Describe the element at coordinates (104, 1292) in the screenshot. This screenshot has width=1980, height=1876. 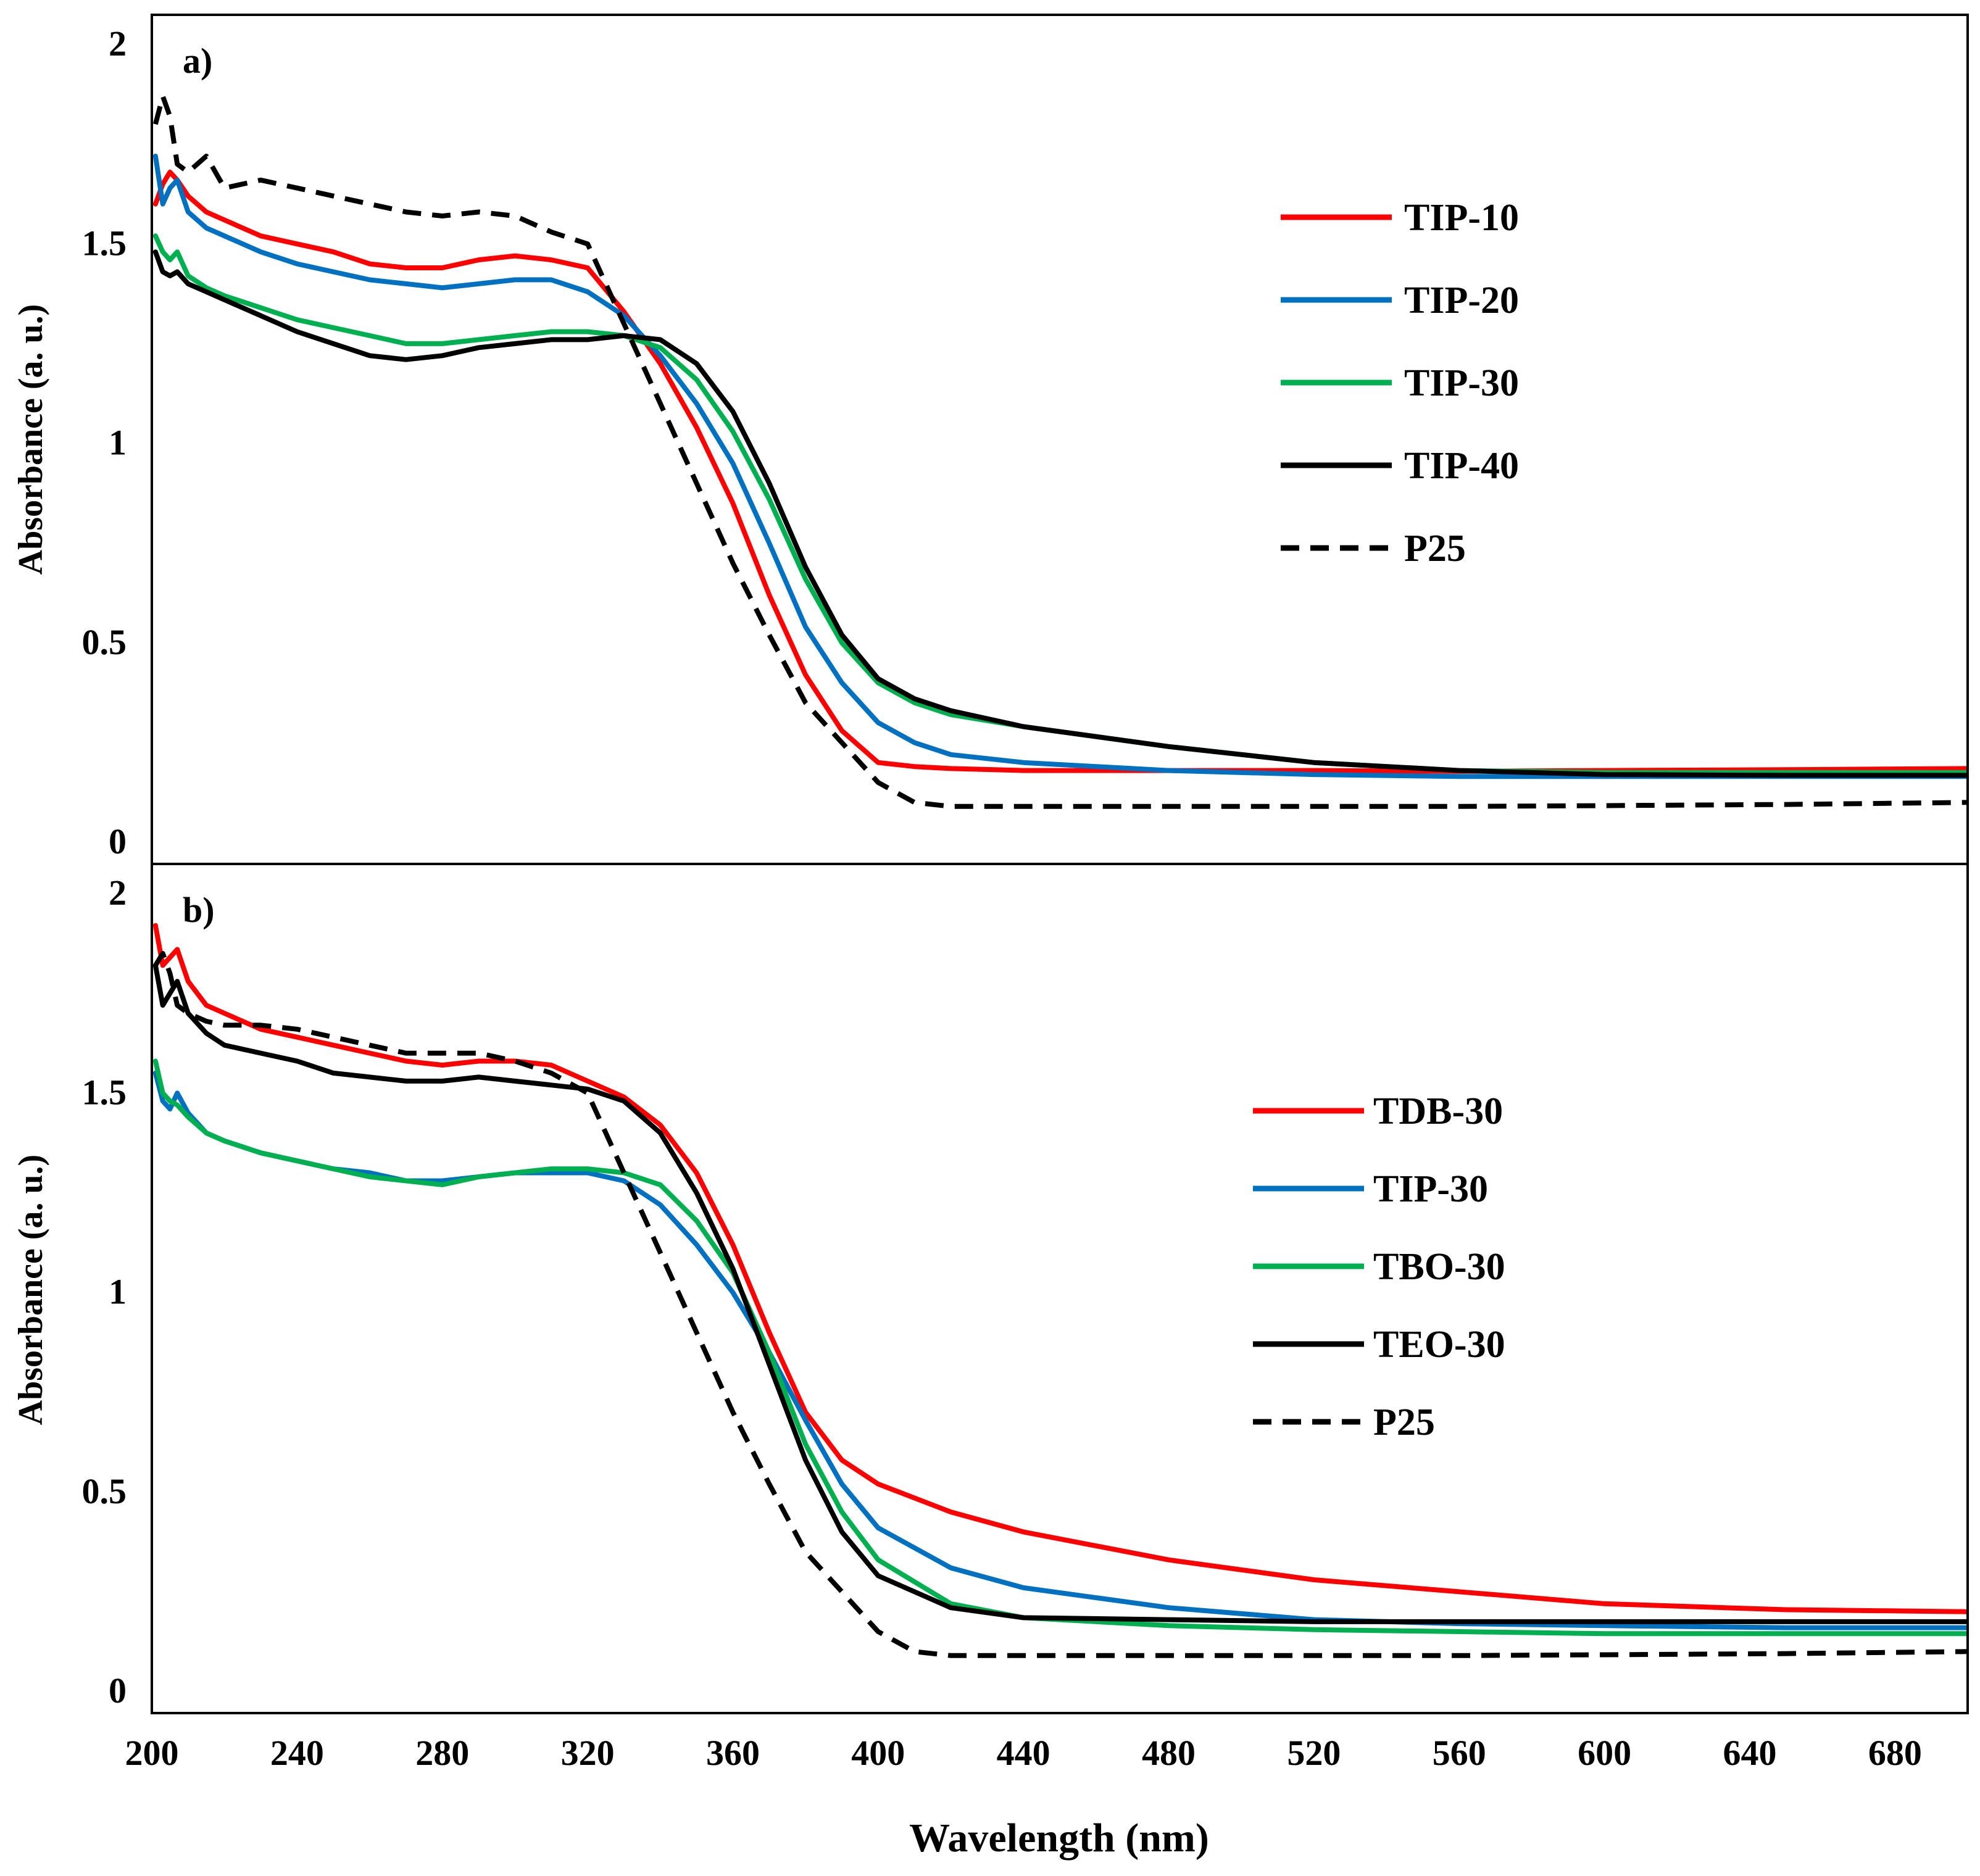
I see `panel-b-y-ticks: 0 0.5 1 1.5 2` at that location.